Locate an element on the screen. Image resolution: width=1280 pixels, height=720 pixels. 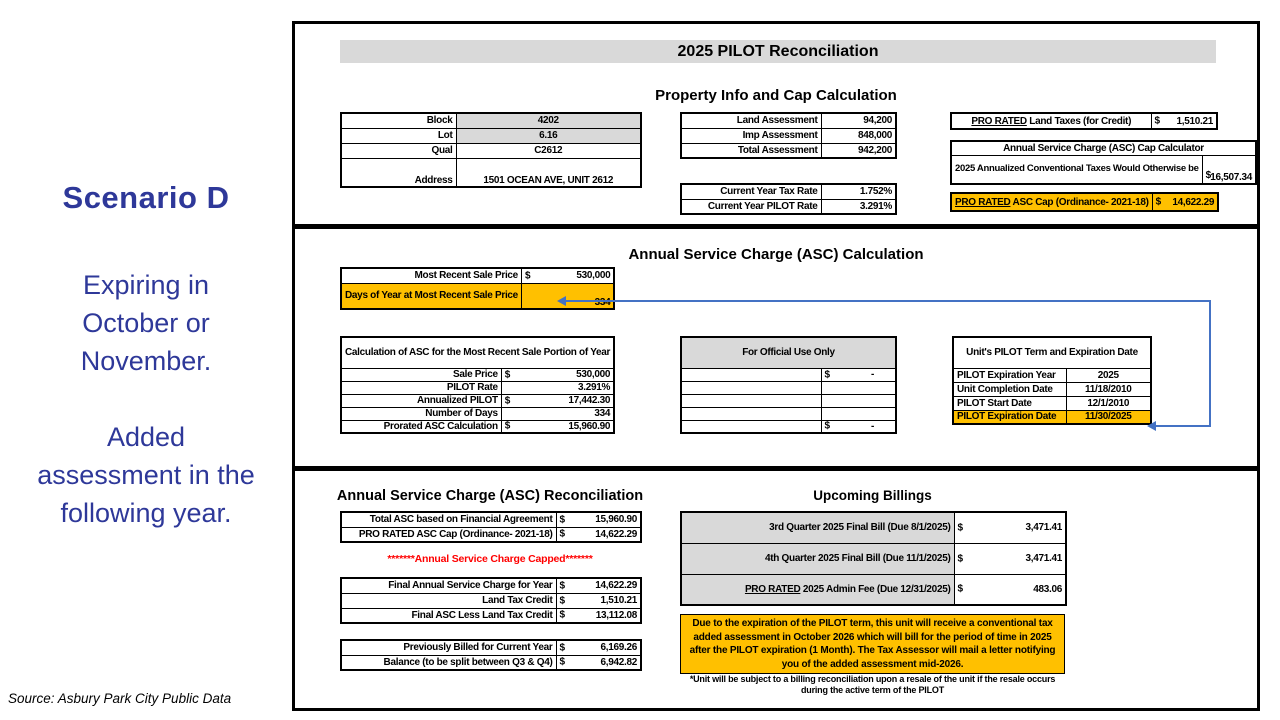
official-use-table: For Official Use Only $ - $ - is located at coordinates (788, 385).